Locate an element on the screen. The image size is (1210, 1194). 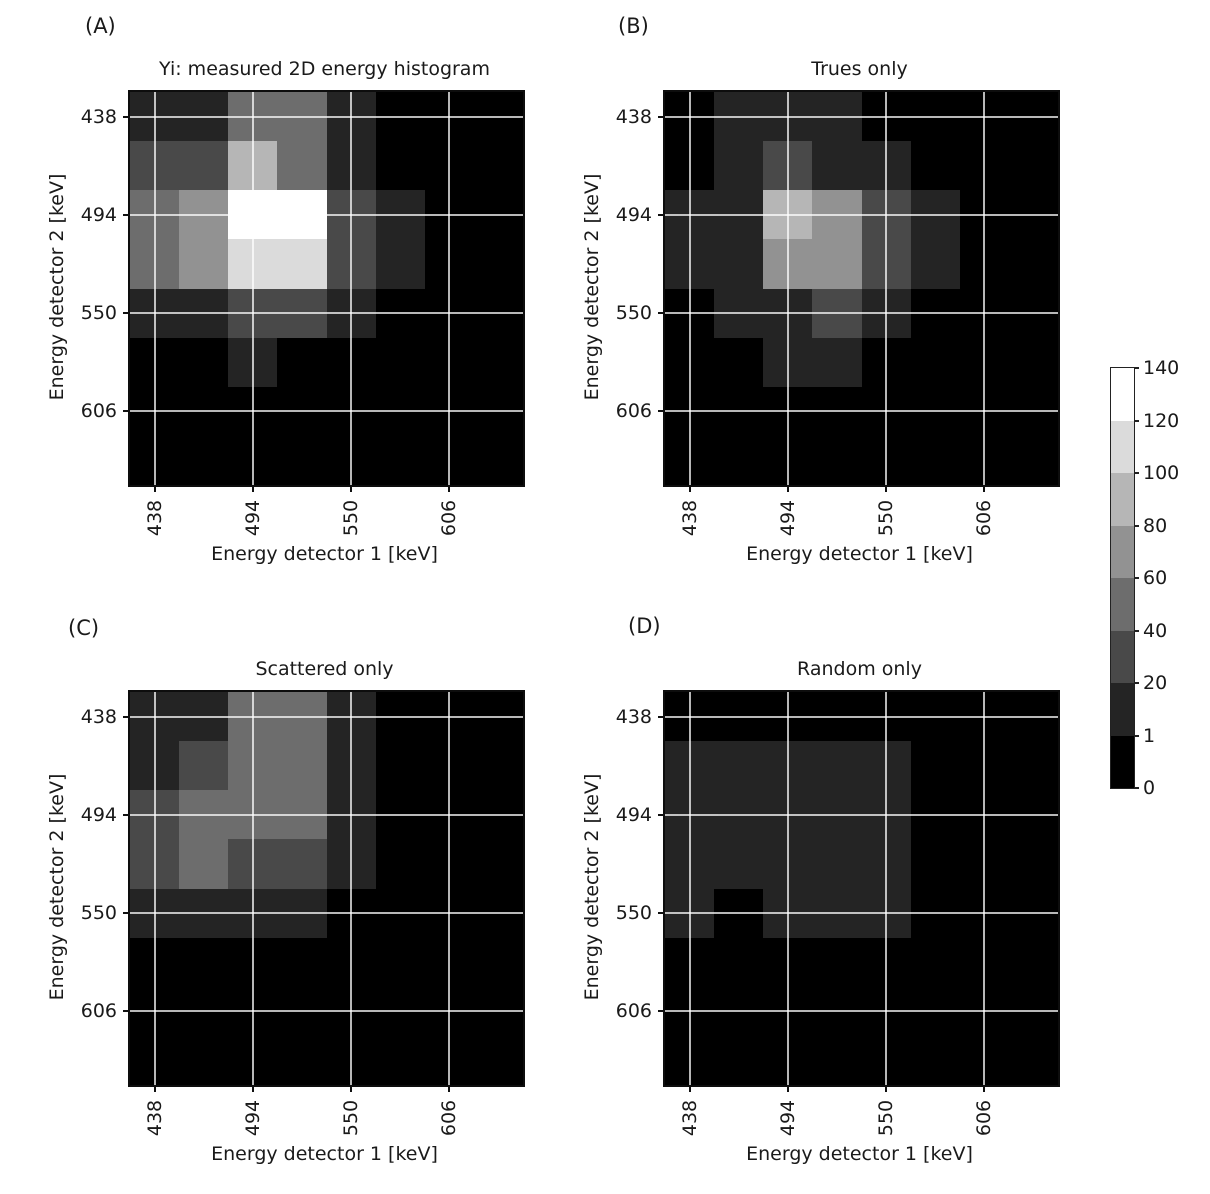
colorbar-tick-label: 60 is located at coordinates (1155, 578).